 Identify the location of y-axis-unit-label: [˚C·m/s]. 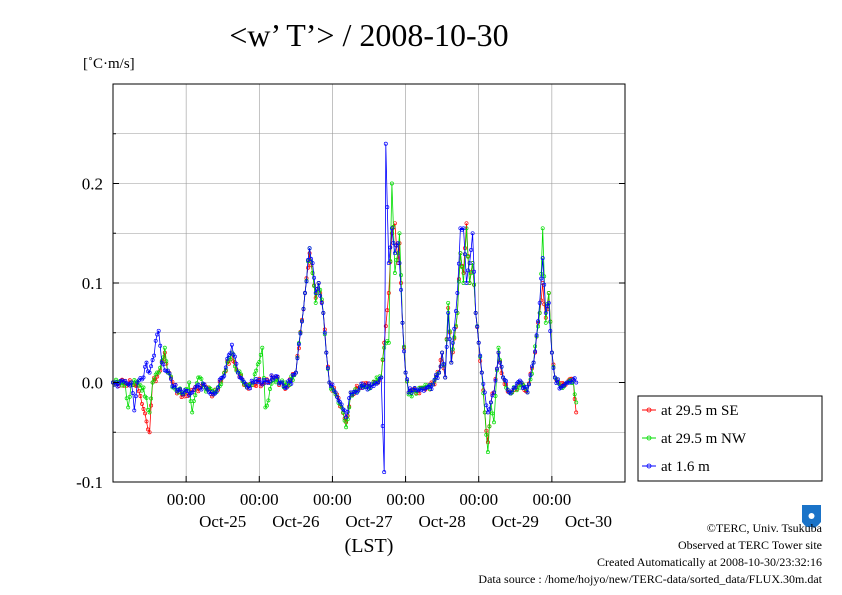
(109, 64).